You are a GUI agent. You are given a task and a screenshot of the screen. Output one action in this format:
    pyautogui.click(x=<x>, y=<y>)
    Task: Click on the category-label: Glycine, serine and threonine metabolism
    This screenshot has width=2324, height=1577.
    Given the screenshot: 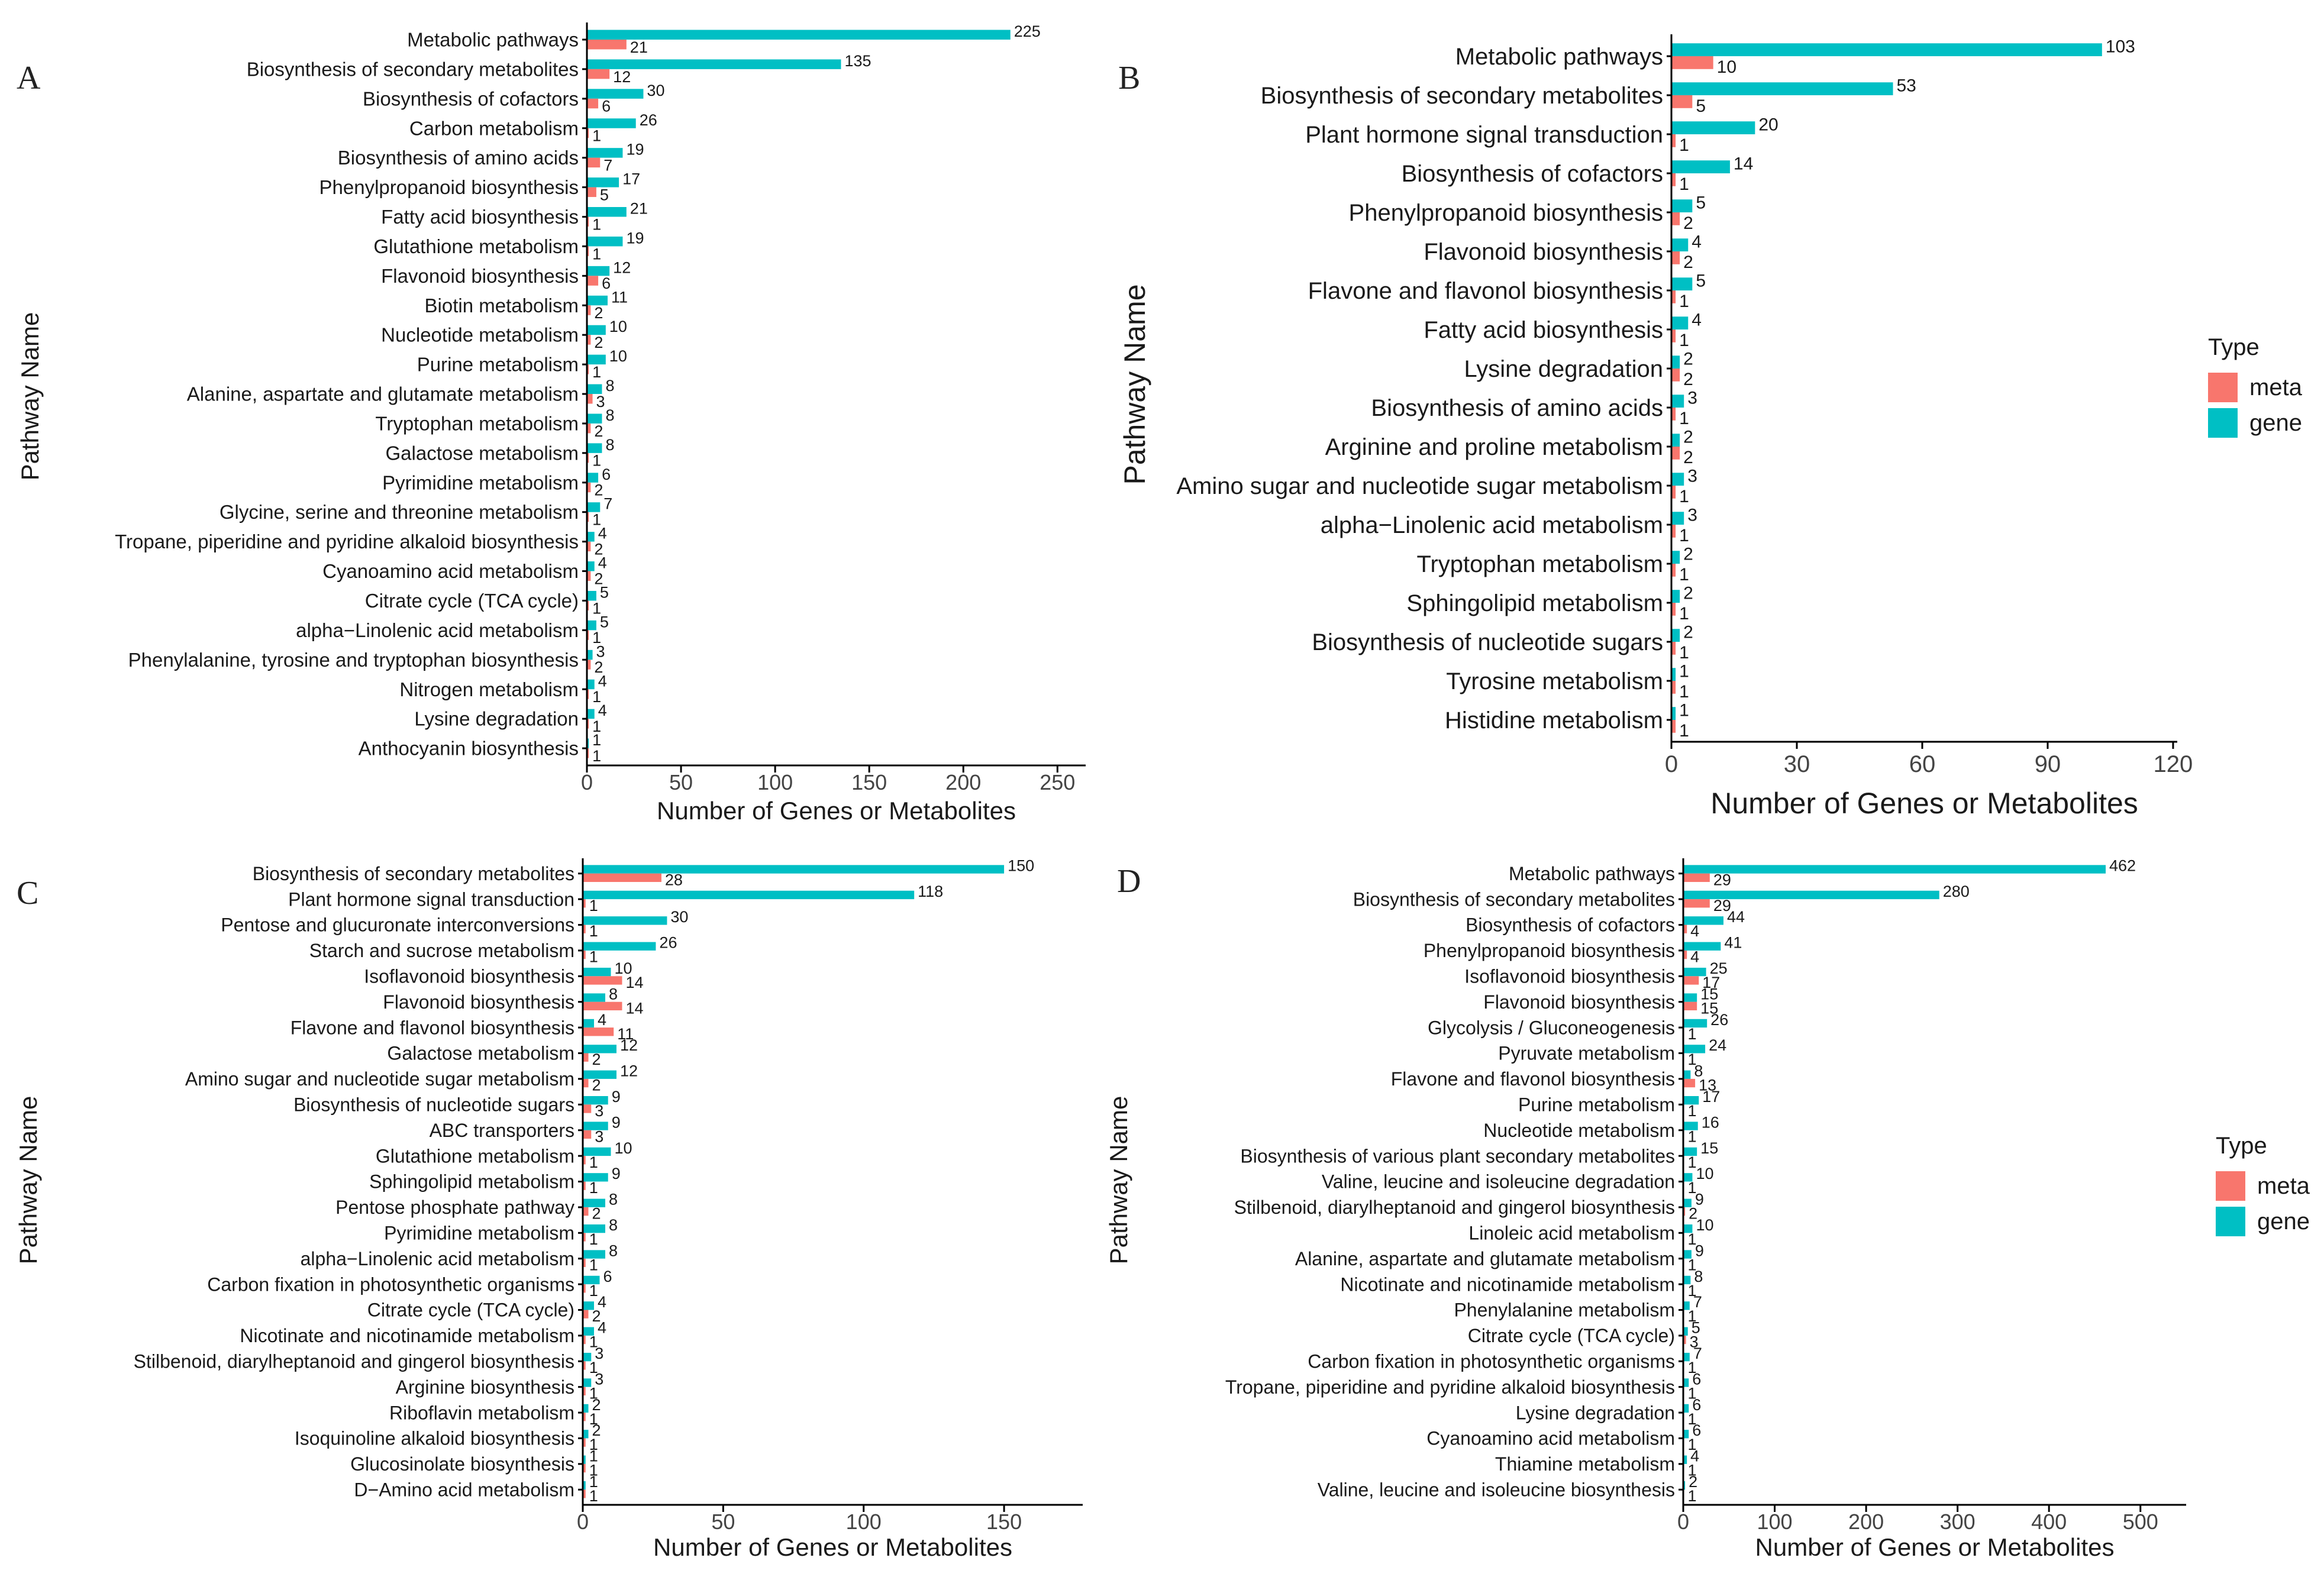 What is the action you would take?
    pyautogui.click(x=399, y=512)
    